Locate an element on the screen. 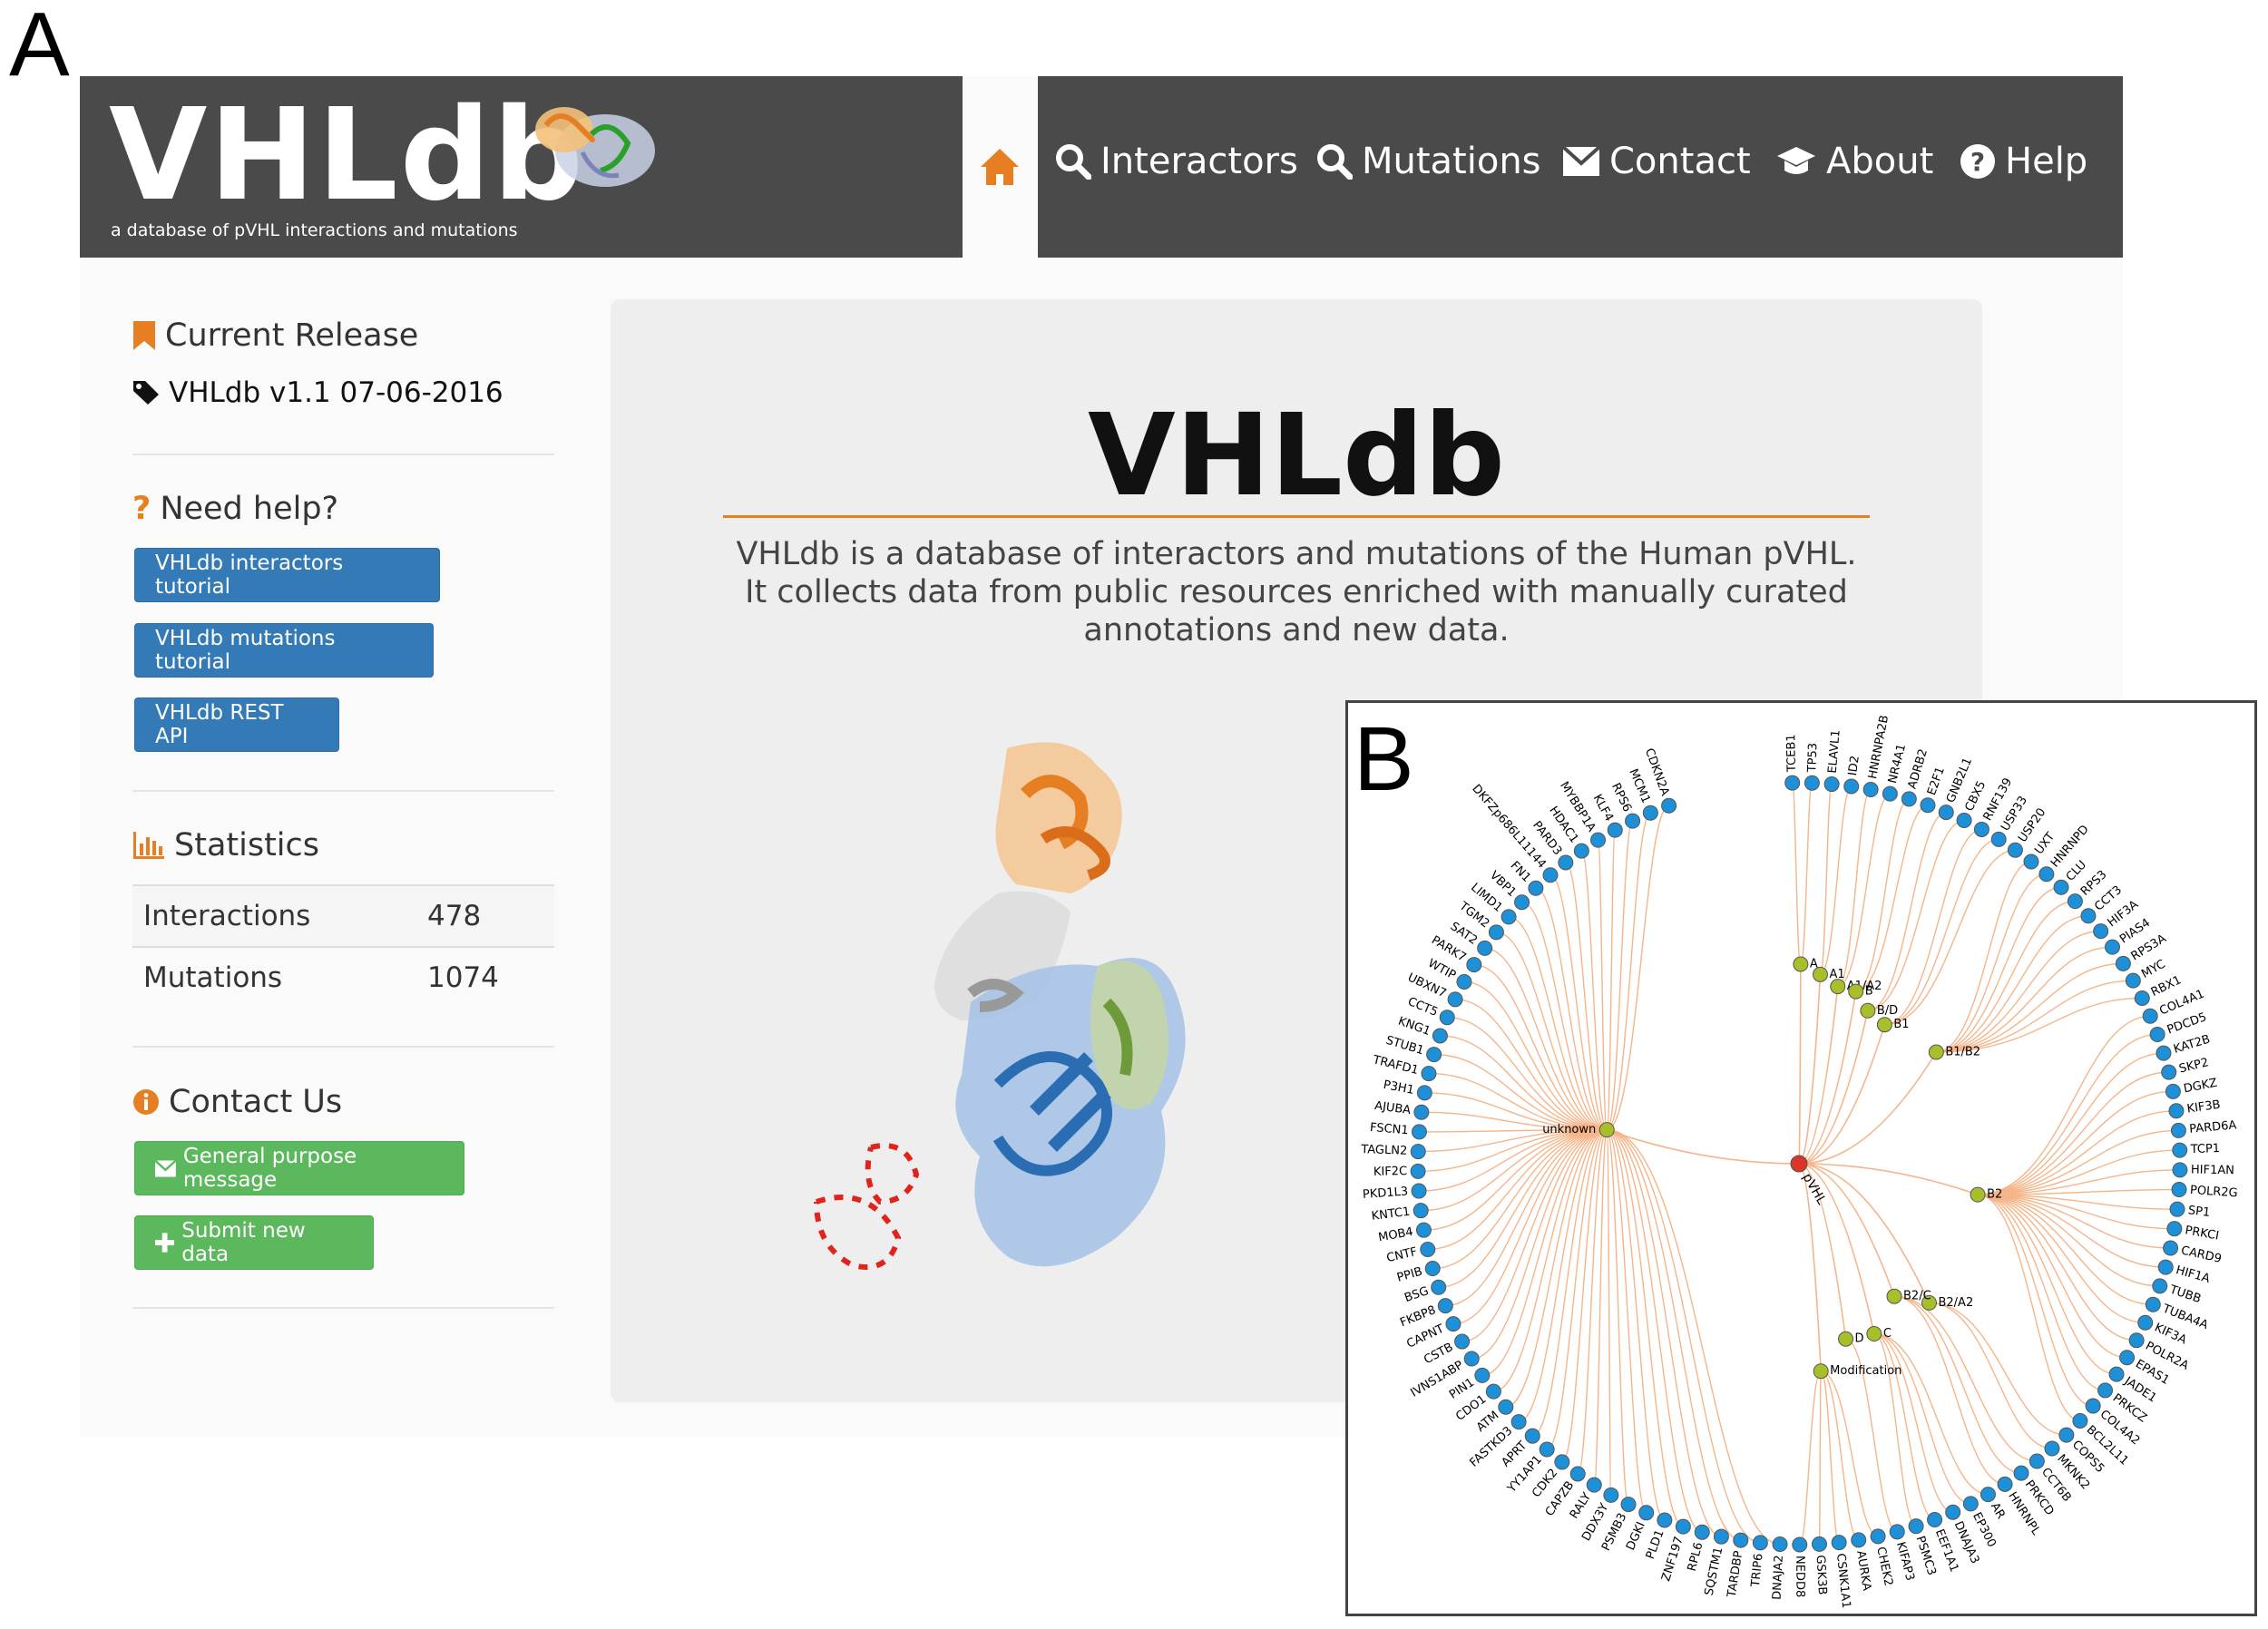 The height and width of the screenshot is (1629, 2268). interactors-tutorial-button: VHLdb interactors tutorial is located at coordinates (287, 575).